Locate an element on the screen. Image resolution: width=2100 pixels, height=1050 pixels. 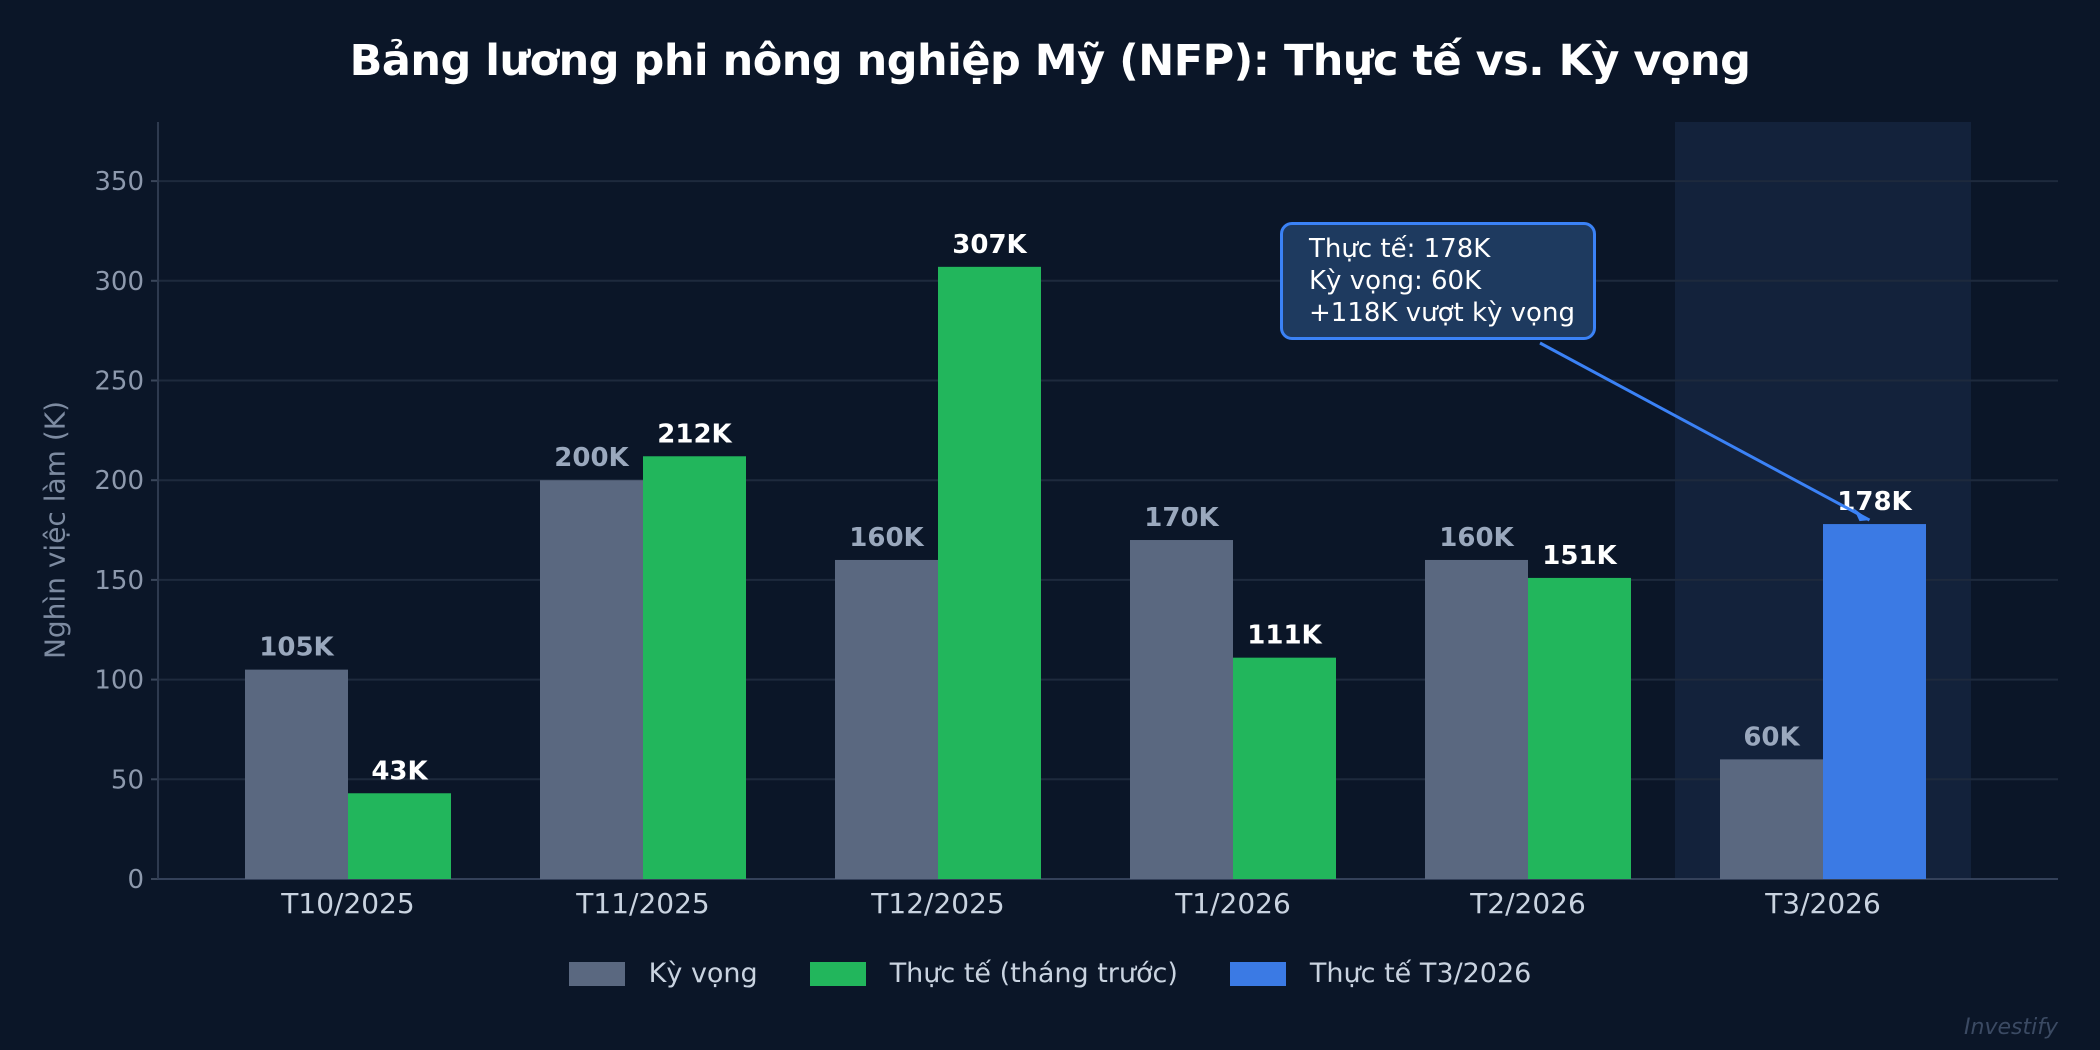
bar-label-actual: 307K is located at coordinates (989, 245).